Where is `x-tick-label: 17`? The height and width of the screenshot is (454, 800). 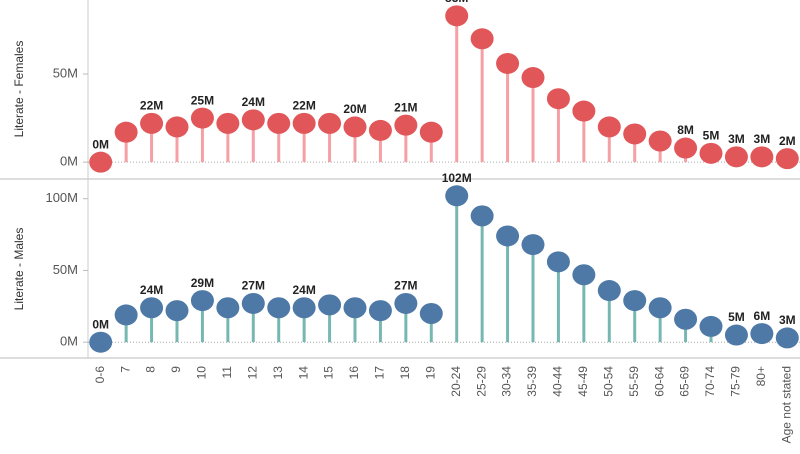 x-tick-label: 17 is located at coordinates (380, 373).